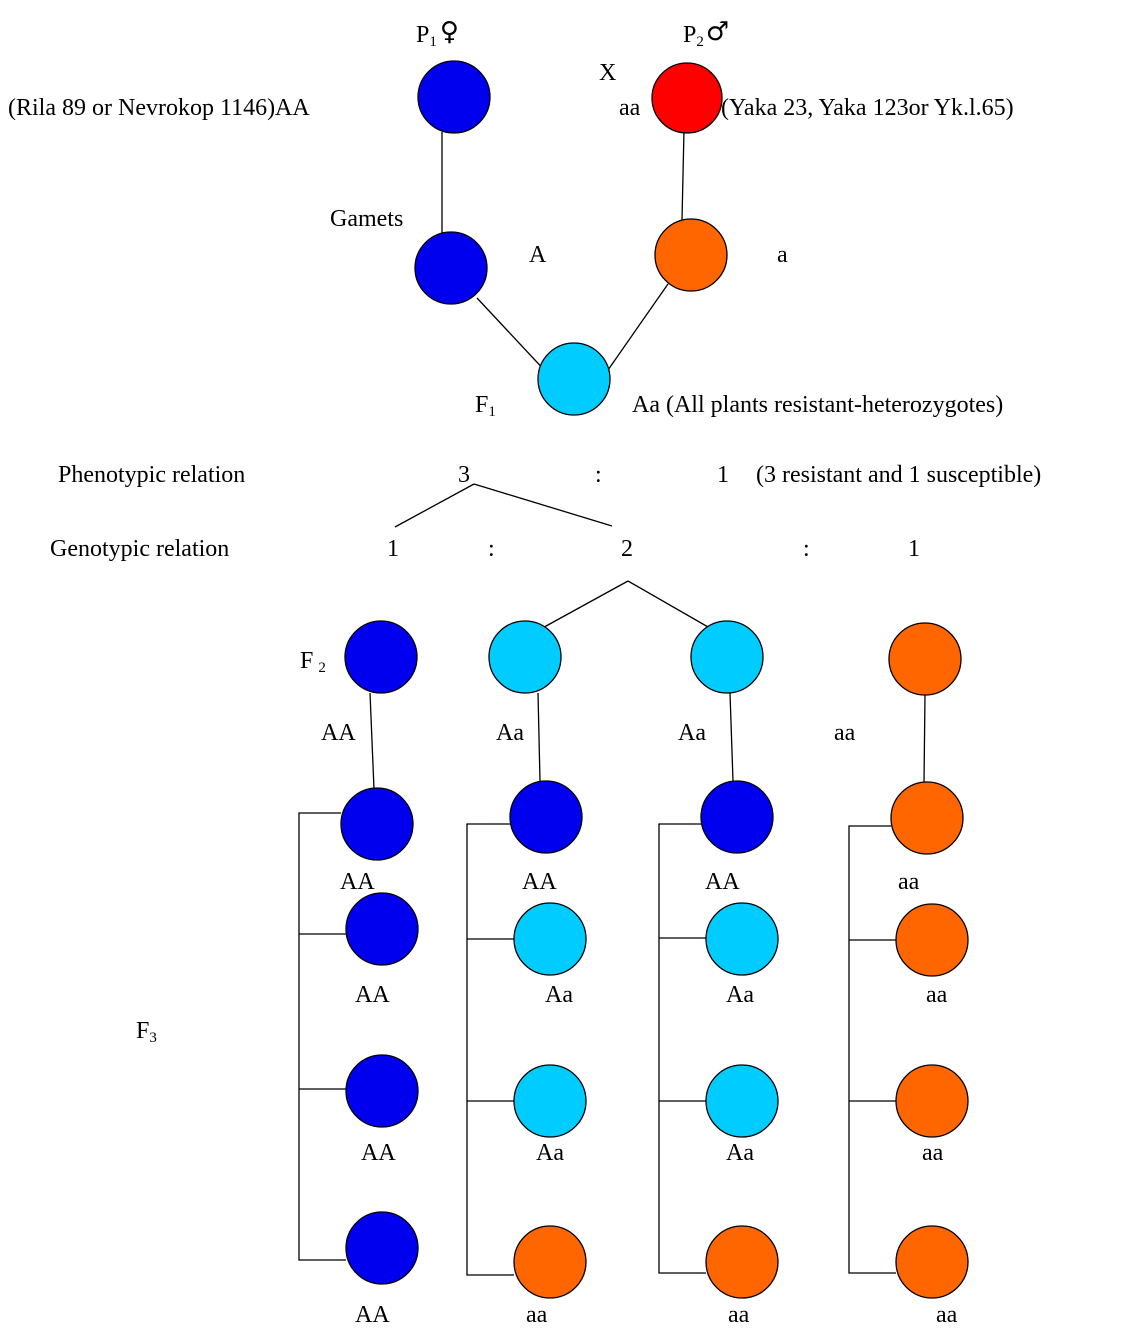 This screenshot has width=1139, height=1332. Describe the element at coordinates (159, 108) in the screenshot. I see `p1-cultivar-label: (Rila 89 or Nevrokop 1146)AA` at that location.